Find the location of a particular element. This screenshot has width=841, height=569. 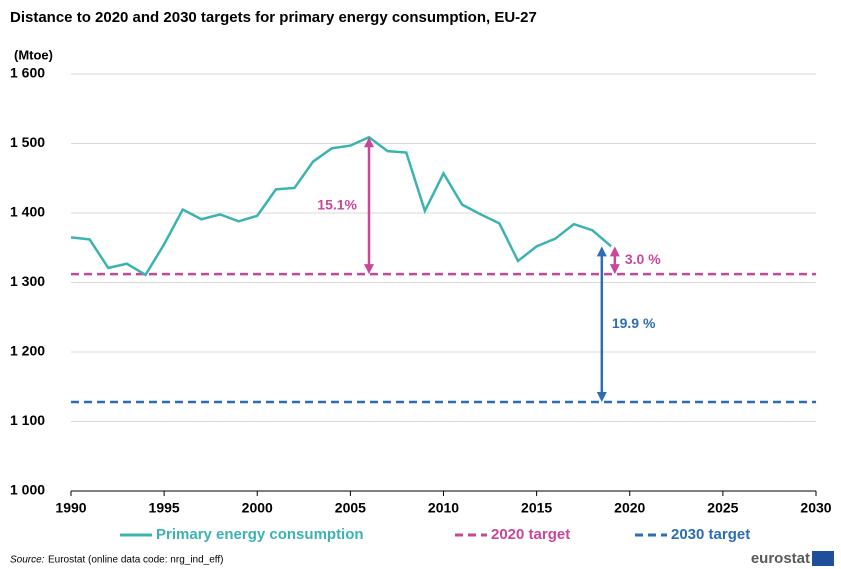

y-axis-label: (Mtoe) is located at coordinates (33, 54).